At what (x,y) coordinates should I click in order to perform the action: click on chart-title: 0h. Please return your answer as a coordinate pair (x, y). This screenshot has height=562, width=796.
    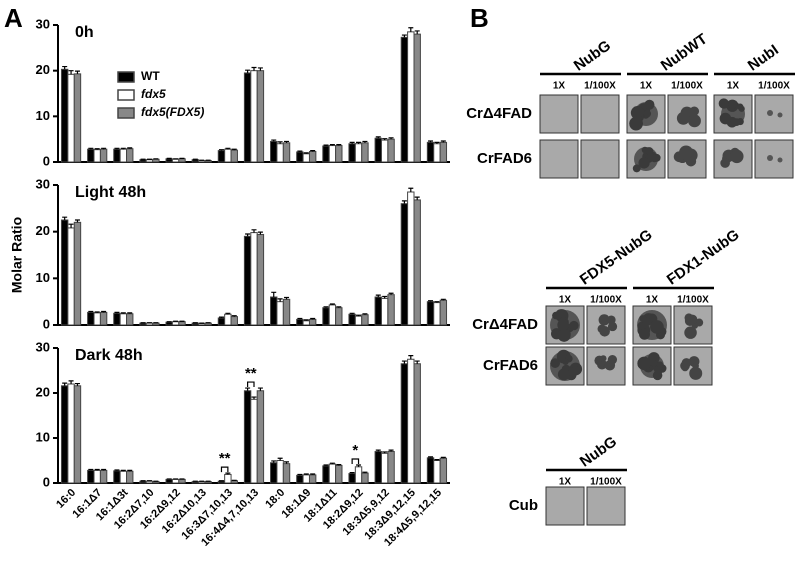
    Looking at the image, I should click on (84, 32).